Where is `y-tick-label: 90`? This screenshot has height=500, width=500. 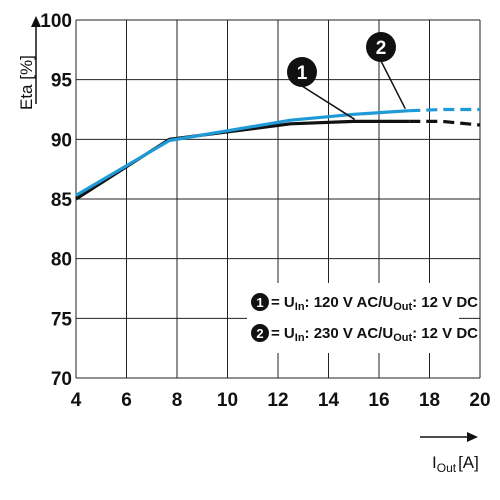 y-tick-label: 90 is located at coordinates (61, 140).